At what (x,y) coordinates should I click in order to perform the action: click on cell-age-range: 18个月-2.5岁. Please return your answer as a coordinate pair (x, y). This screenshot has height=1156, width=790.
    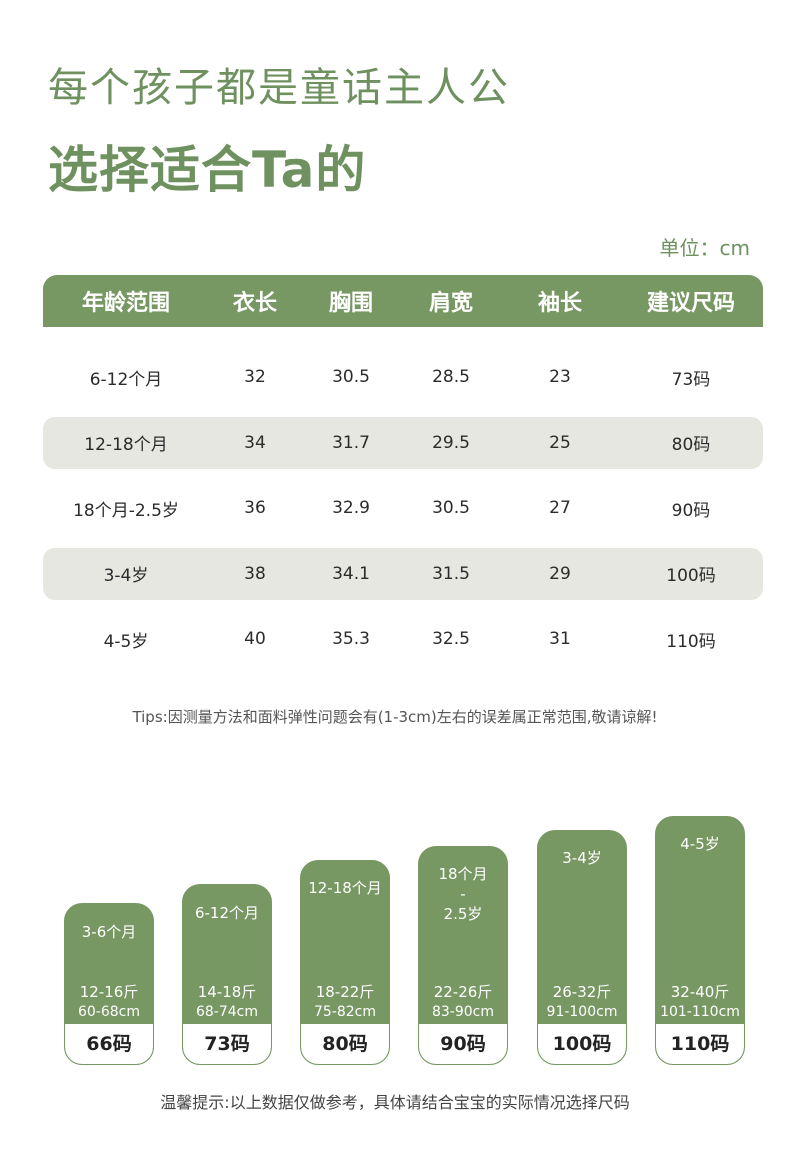
    Looking at the image, I should click on (126, 510).